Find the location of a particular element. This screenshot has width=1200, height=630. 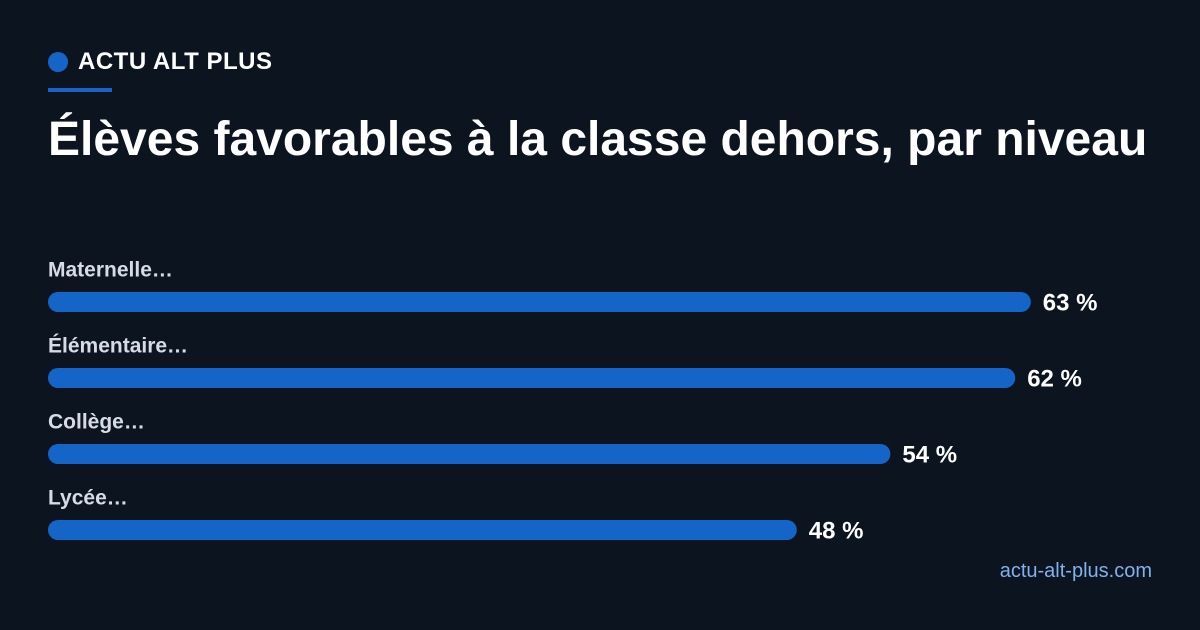

value-label: 54 % is located at coordinates (929, 454).